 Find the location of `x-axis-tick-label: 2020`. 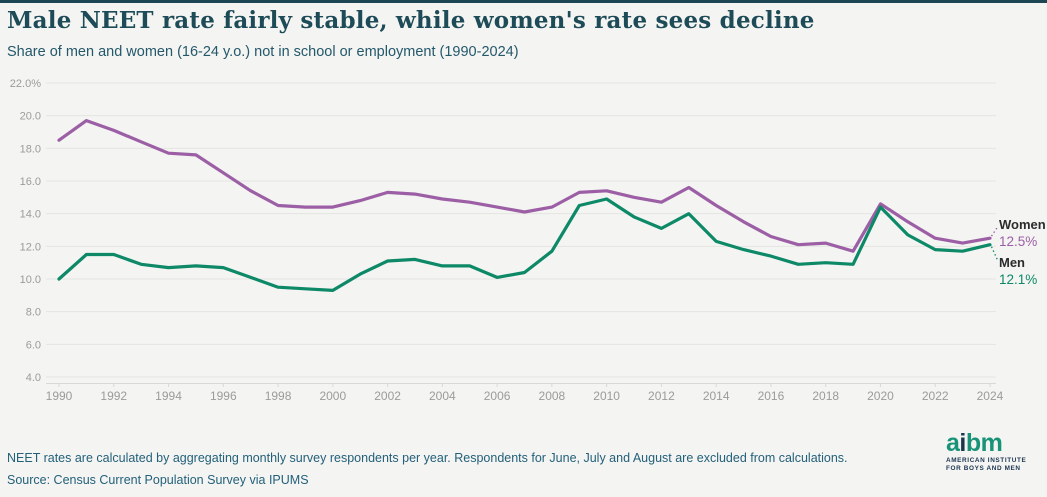

x-axis-tick-label: 2020 is located at coordinates (880, 396).